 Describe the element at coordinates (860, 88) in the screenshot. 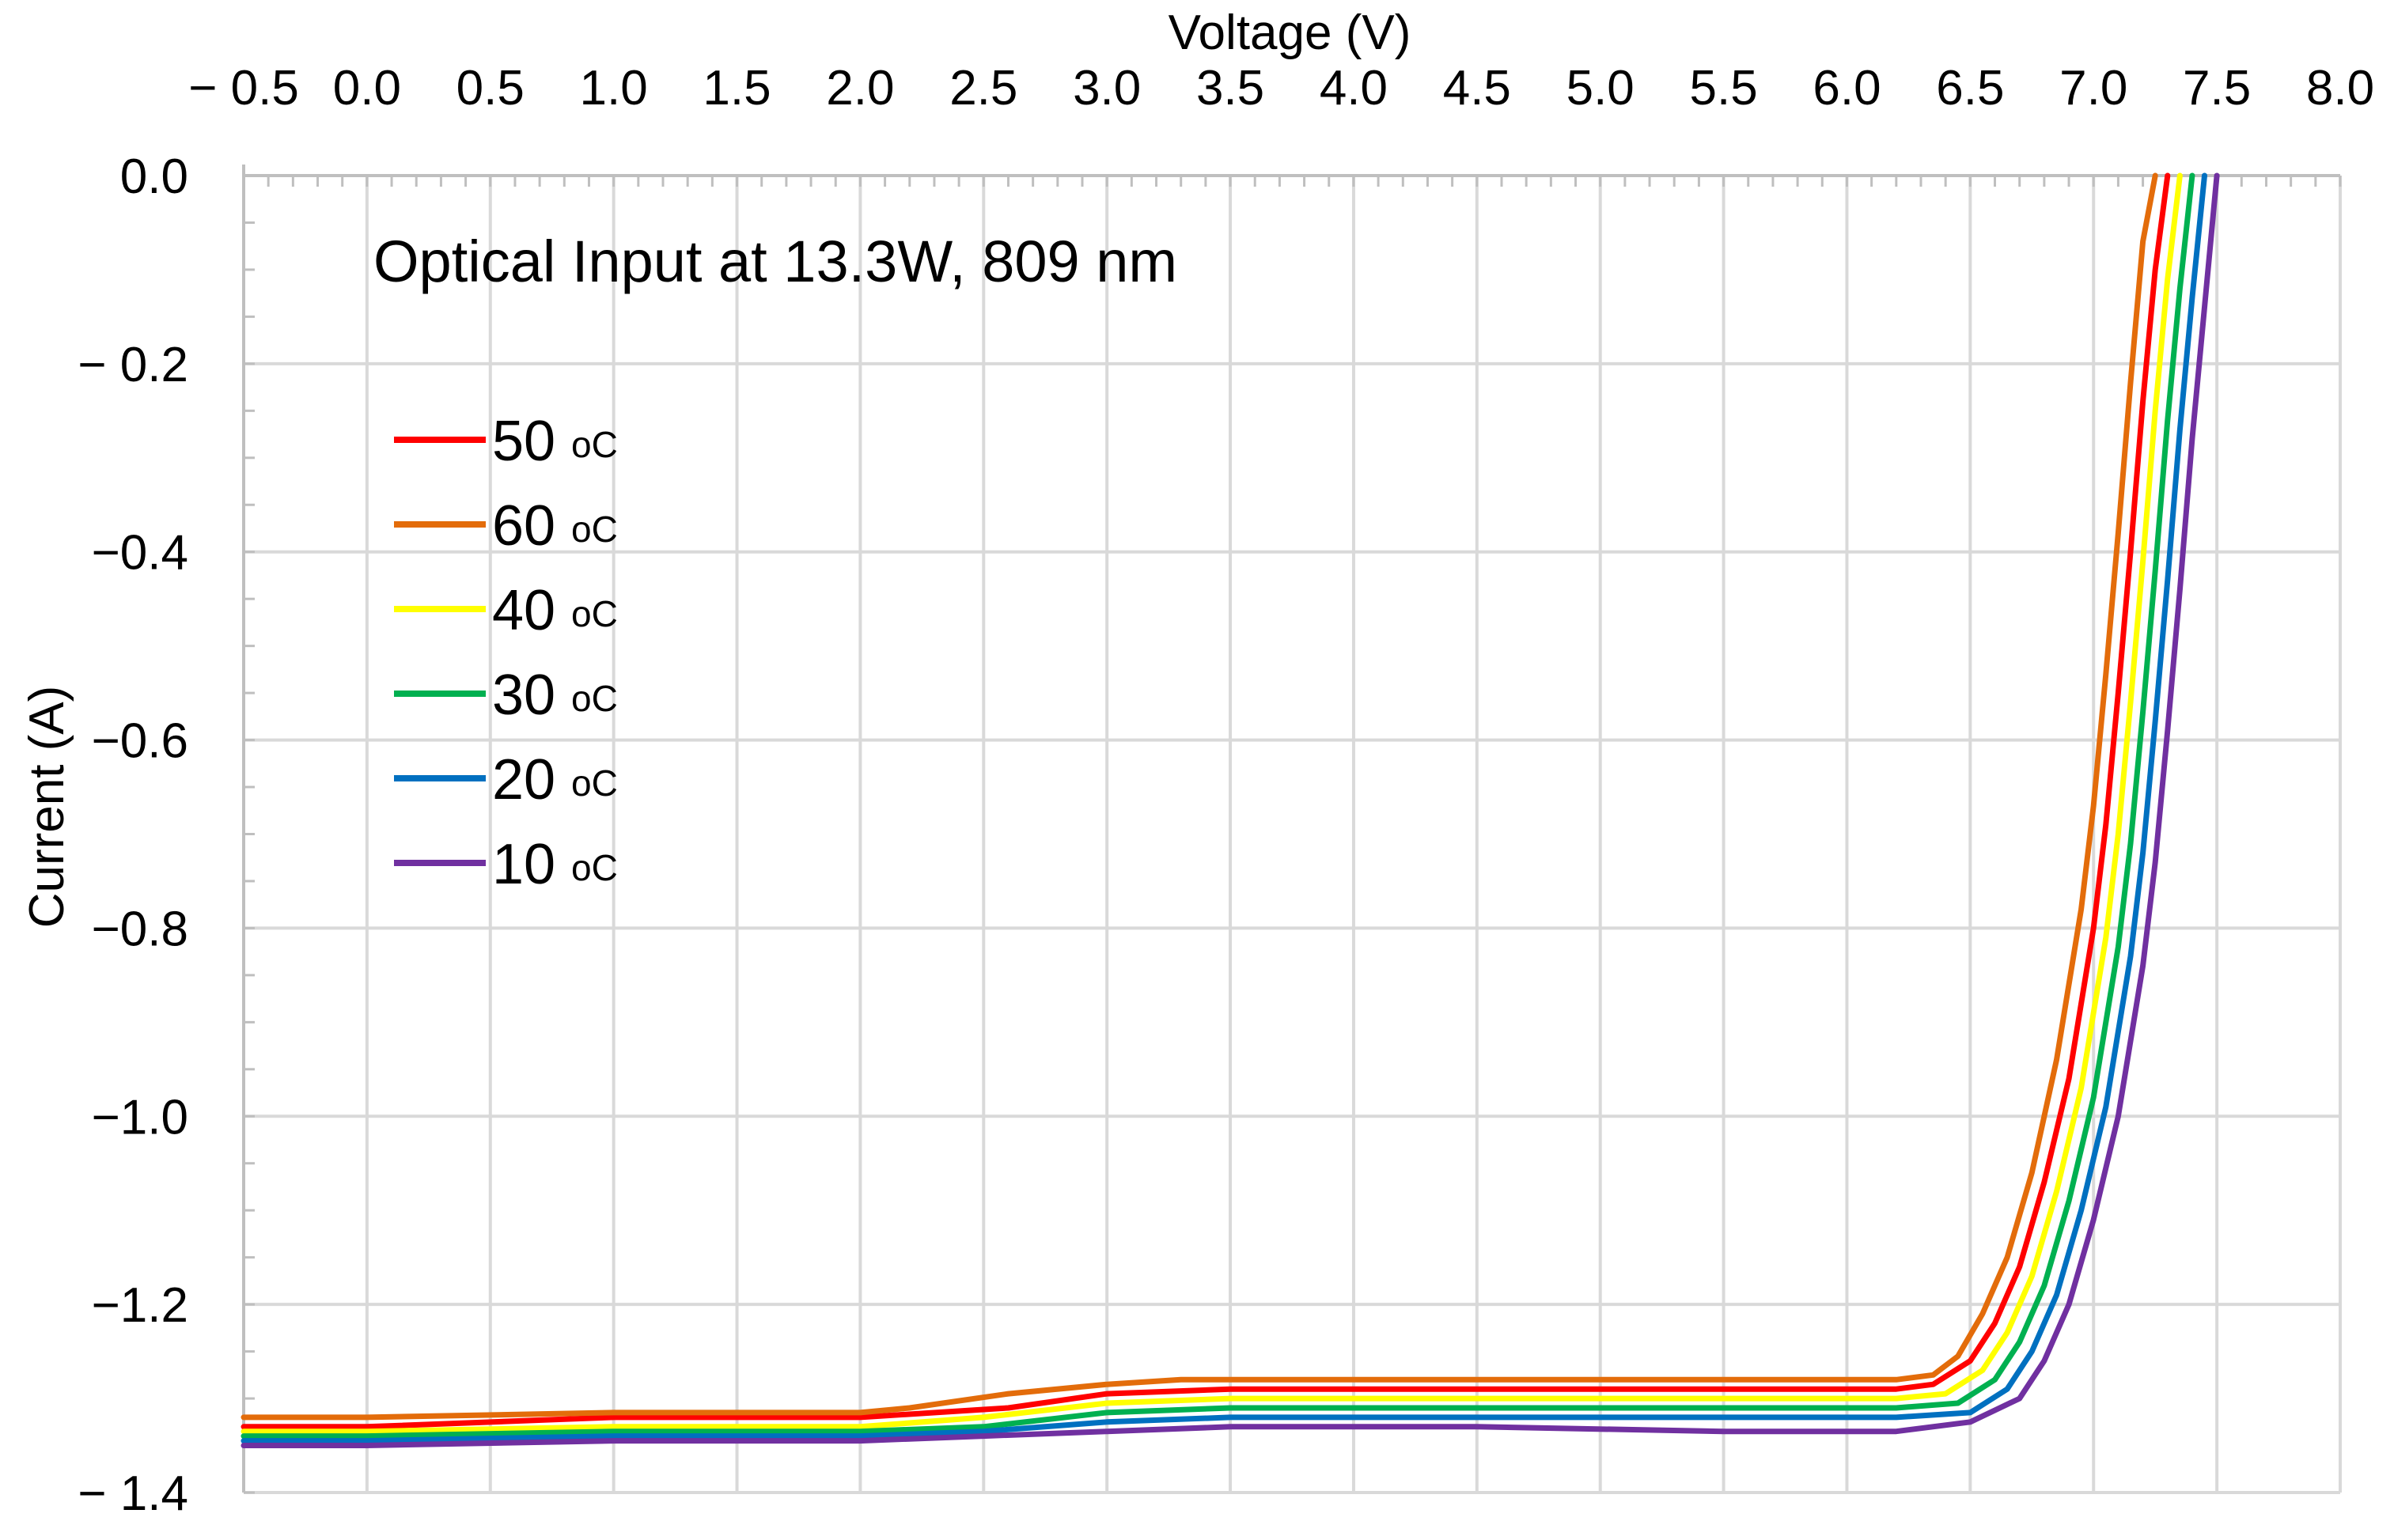

I see `x-tick-label: 2.0` at that location.